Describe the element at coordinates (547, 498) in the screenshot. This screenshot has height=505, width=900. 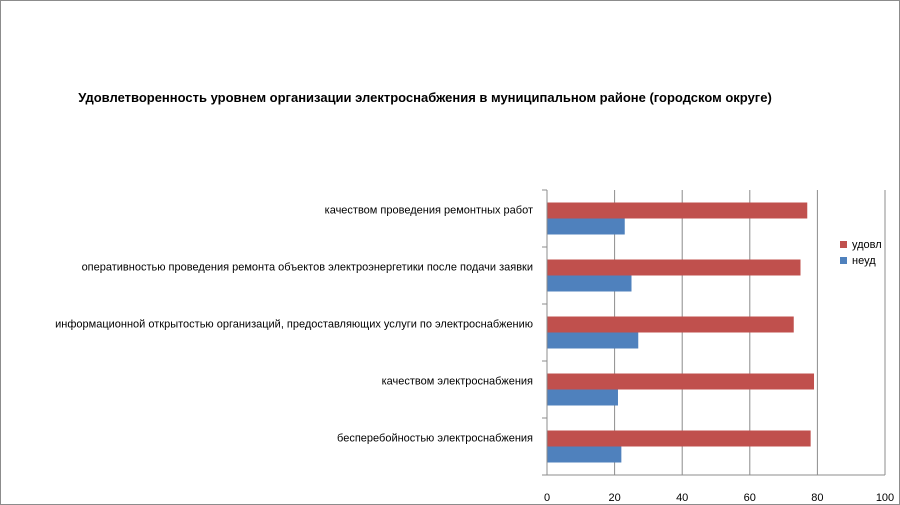
I see `x-tick-label: 0` at that location.